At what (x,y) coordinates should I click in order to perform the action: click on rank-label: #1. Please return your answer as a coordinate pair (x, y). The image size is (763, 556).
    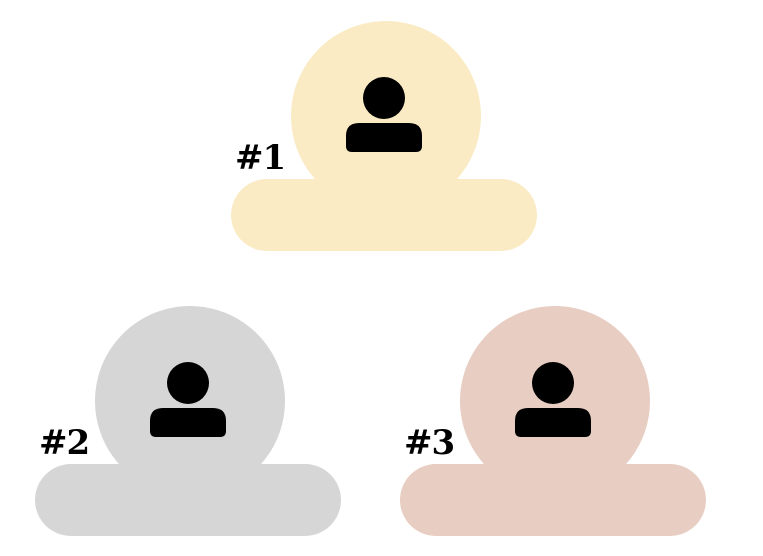
    Looking at the image, I should click on (260, 158).